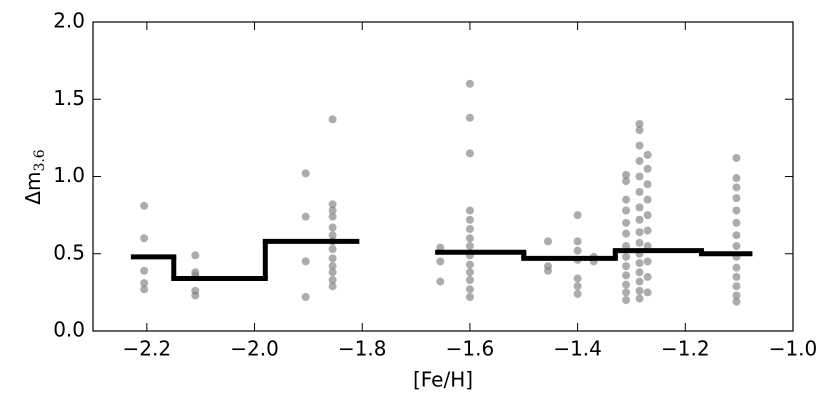 The height and width of the screenshot is (404, 831). I want to click on x-tick-label: −1.6, so click(470, 349).